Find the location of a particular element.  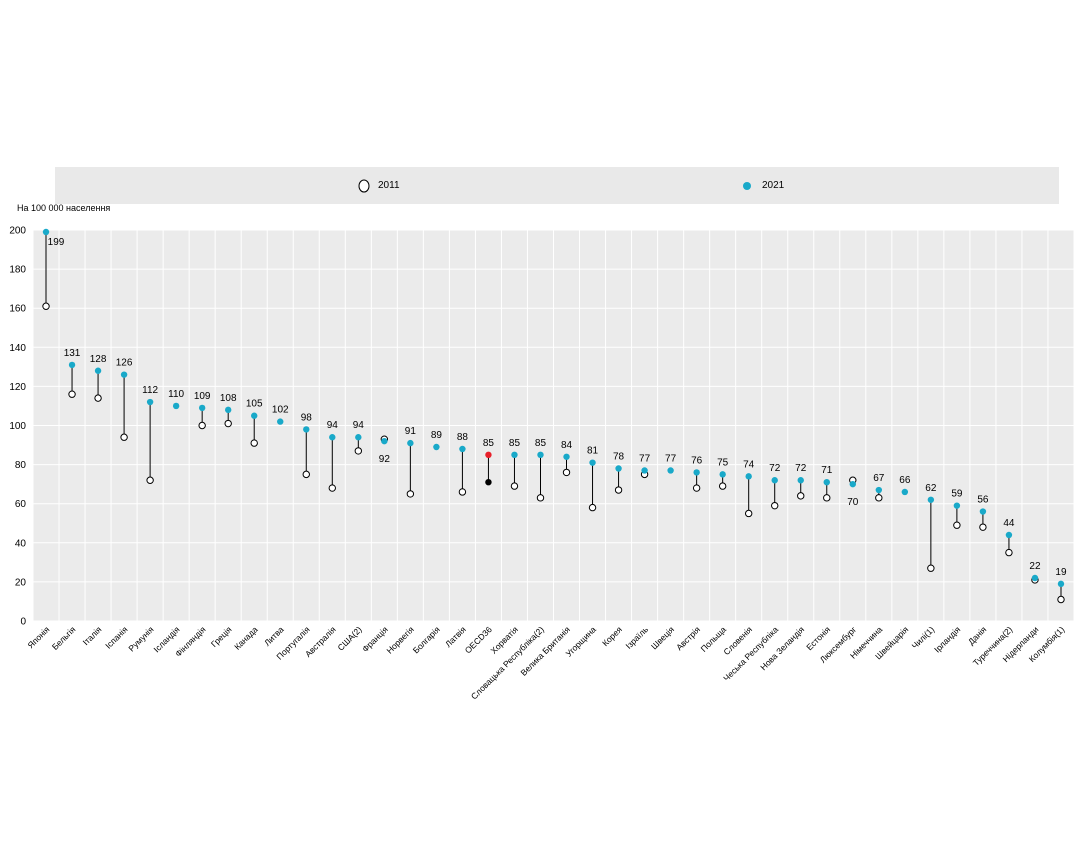

value-label: 108 is located at coordinates (228, 398).